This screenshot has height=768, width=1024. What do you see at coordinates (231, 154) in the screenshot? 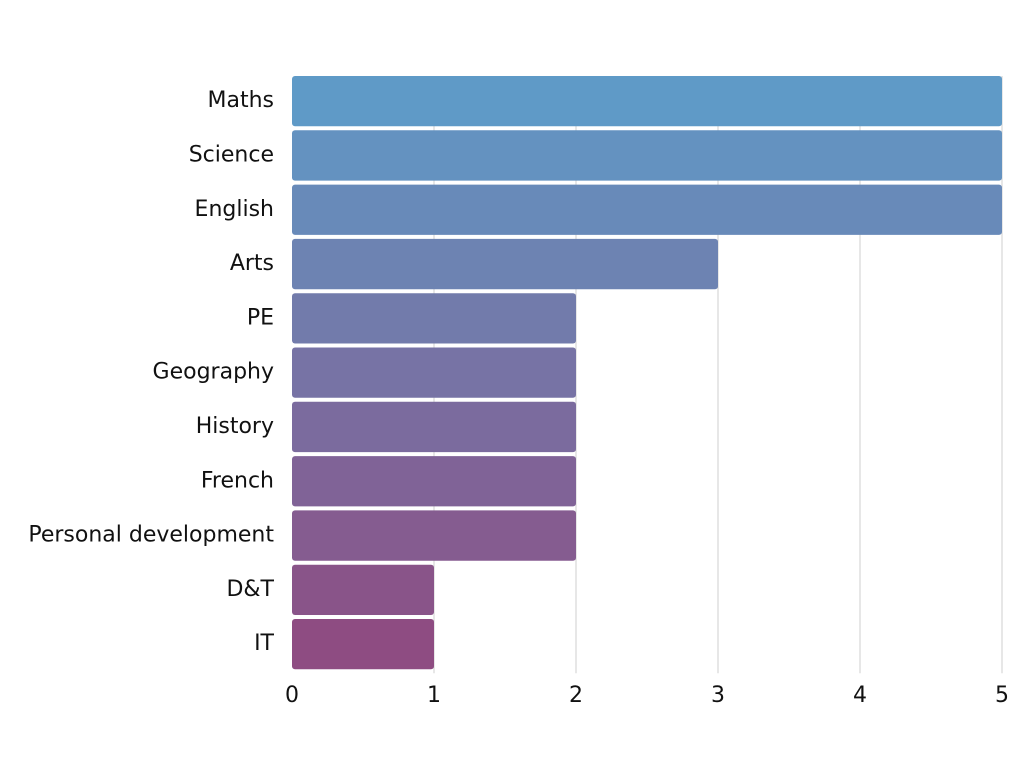
I see `category-label: Science` at bounding box center [231, 154].